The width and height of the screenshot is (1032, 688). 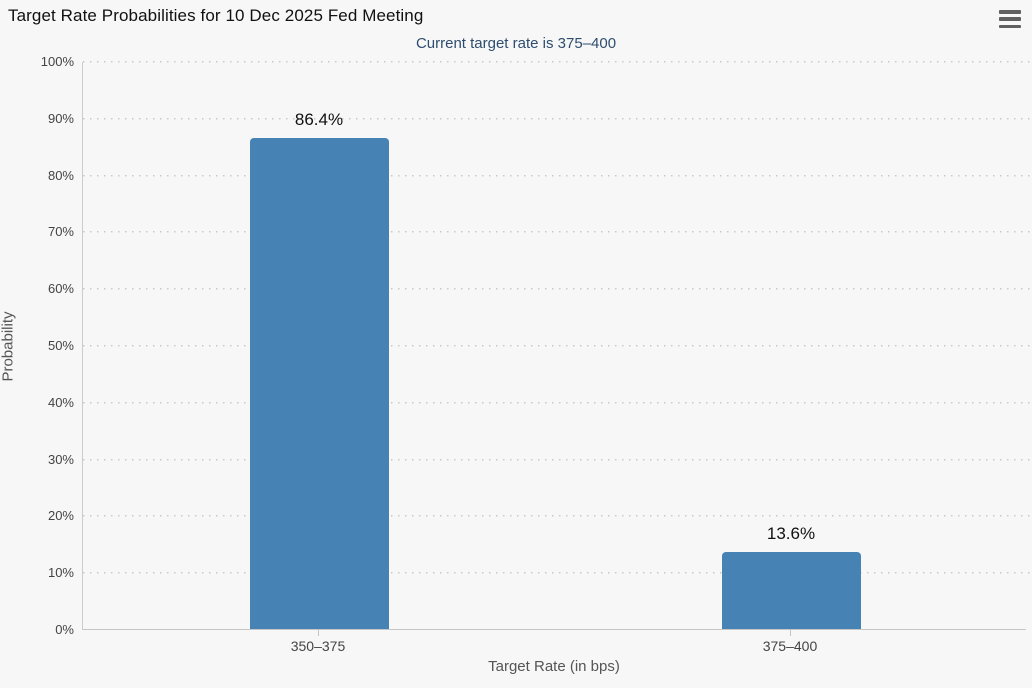 I want to click on probability-bar-375–400, so click(x=791, y=590).